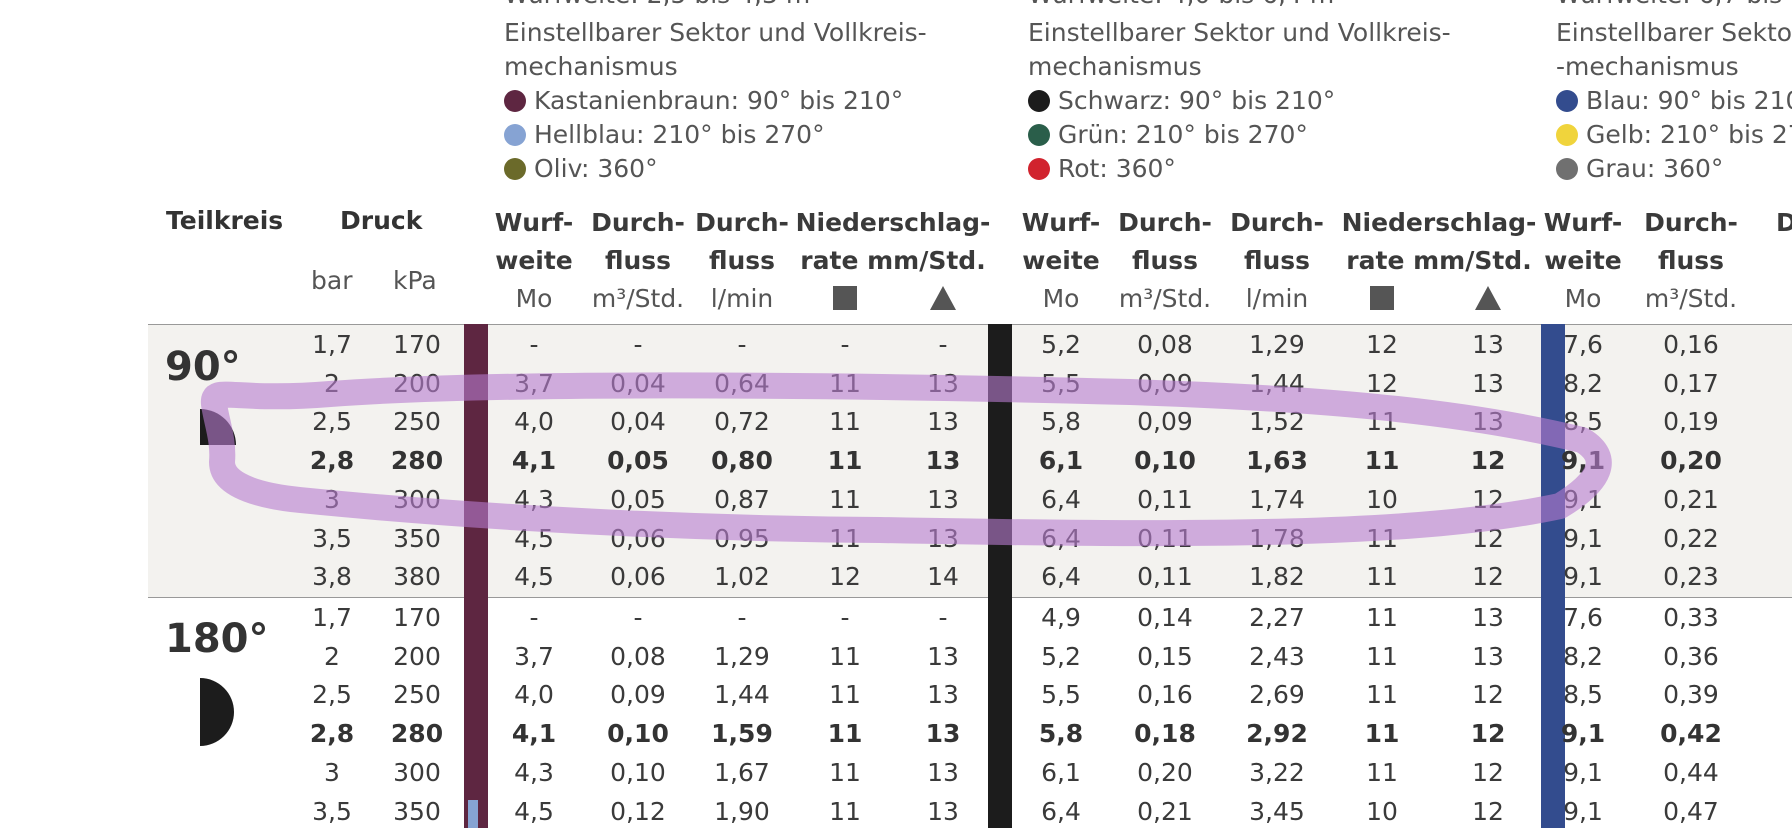 This screenshot has width=1792, height=831. I want to click on g2-durchfluss-lmin-cell: 2,43, so click(1277, 656).